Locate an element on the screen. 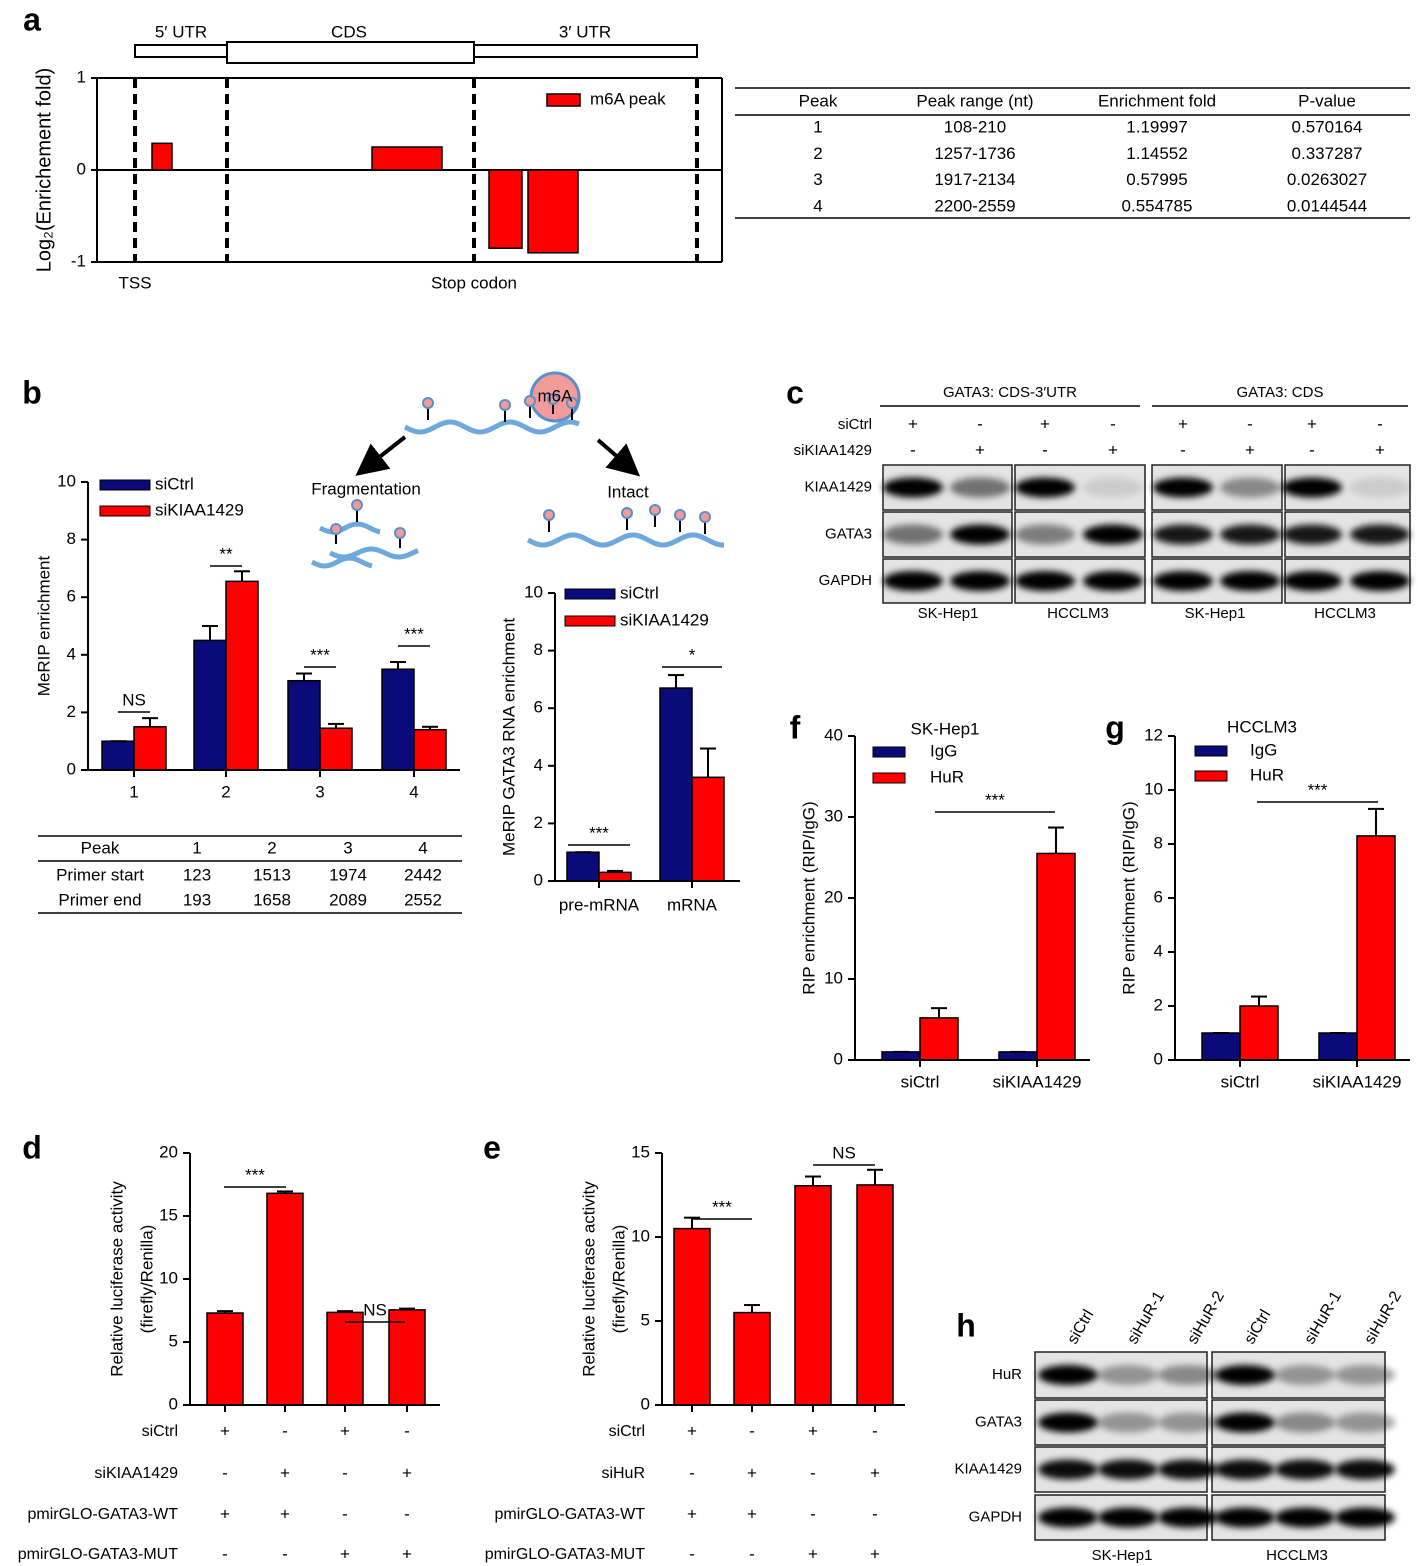  panel-label: e is located at coordinates (492, 1147).